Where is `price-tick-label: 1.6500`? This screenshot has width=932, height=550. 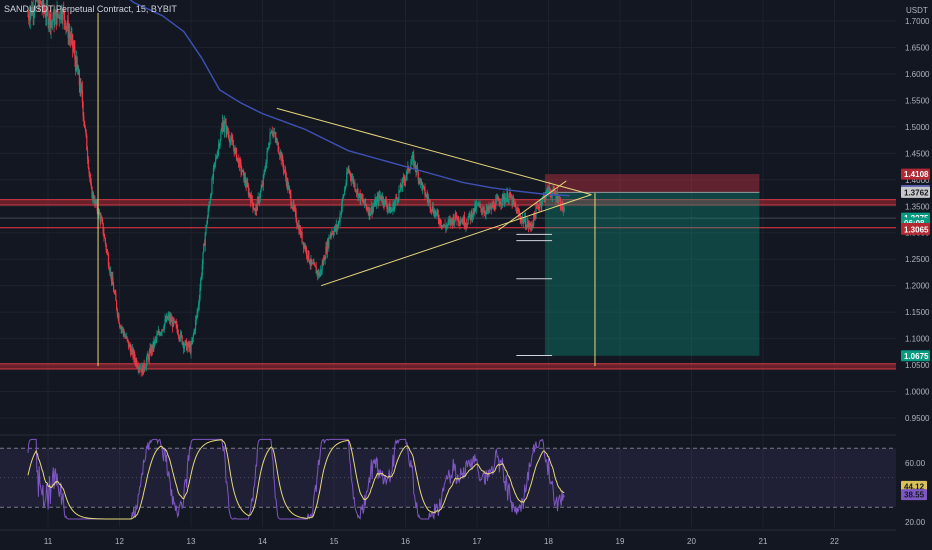
price-tick-label: 1.6500 is located at coordinates (917, 47).